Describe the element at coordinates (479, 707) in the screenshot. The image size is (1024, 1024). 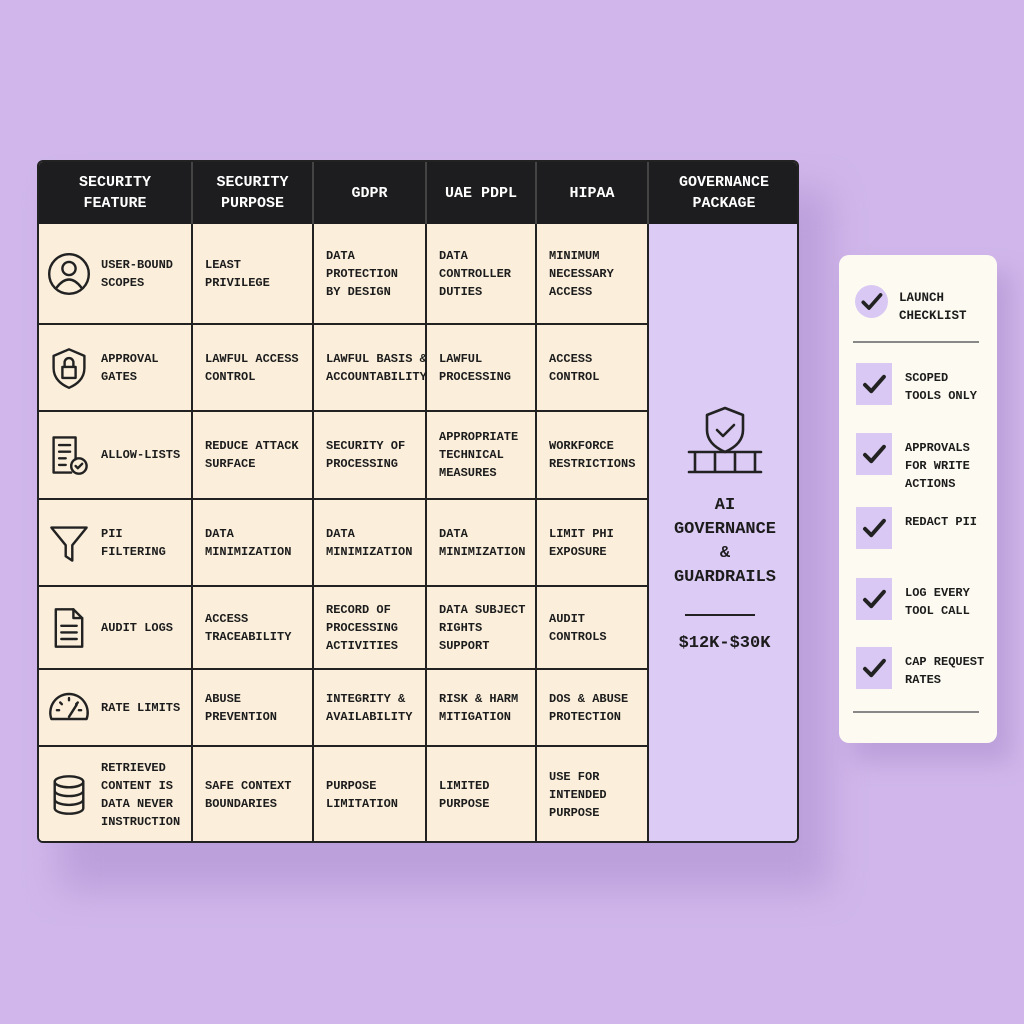
I see `cell-text: RISK & HARM MITIGATION` at that location.